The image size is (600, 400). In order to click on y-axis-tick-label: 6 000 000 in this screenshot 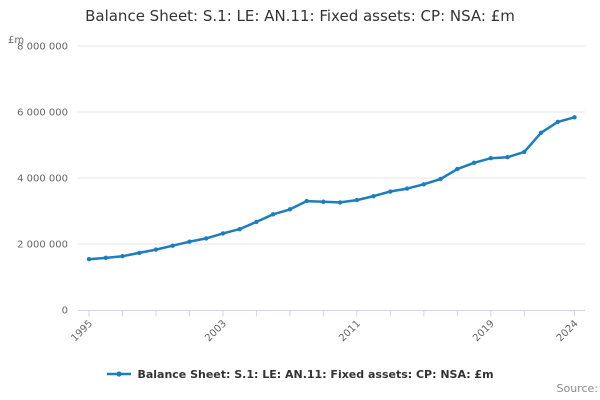, I will do `click(42, 113)`.